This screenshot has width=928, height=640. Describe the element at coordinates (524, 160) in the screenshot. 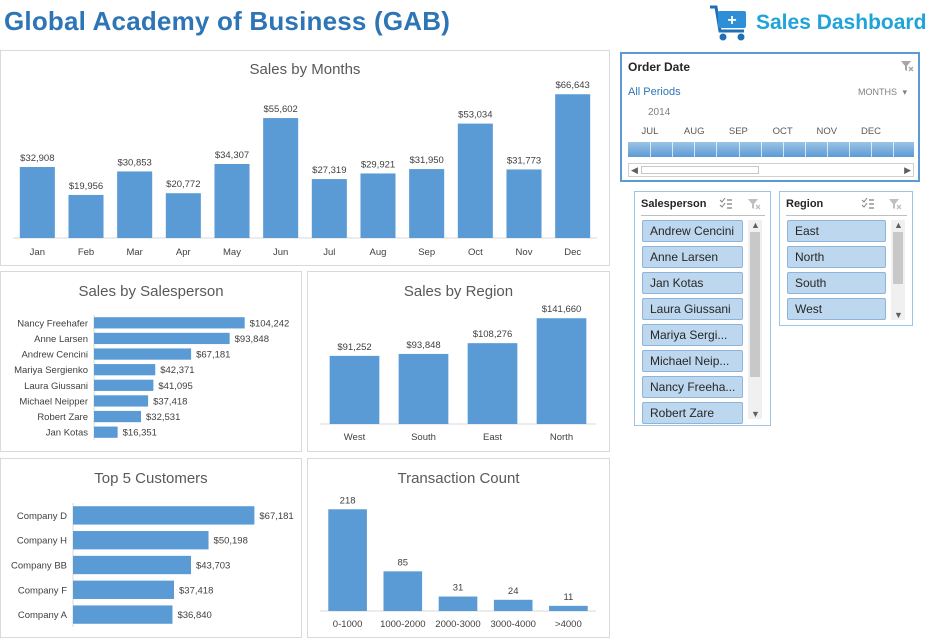

I see `data-label: $31,773` at that location.